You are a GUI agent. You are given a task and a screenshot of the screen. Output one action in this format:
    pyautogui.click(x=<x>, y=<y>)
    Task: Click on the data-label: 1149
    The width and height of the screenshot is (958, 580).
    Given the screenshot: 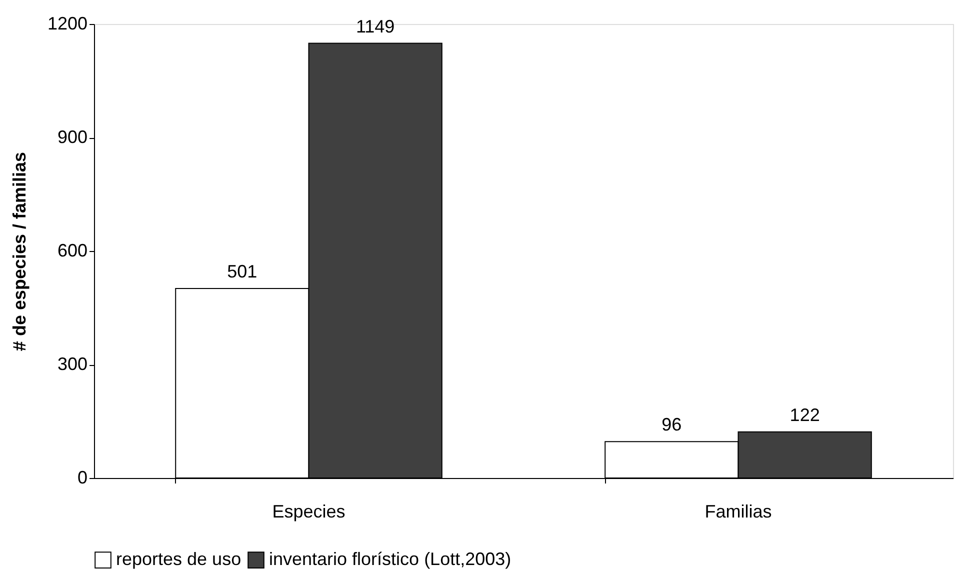 What is the action you would take?
    pyautogui.click(x=375, y=26)
    